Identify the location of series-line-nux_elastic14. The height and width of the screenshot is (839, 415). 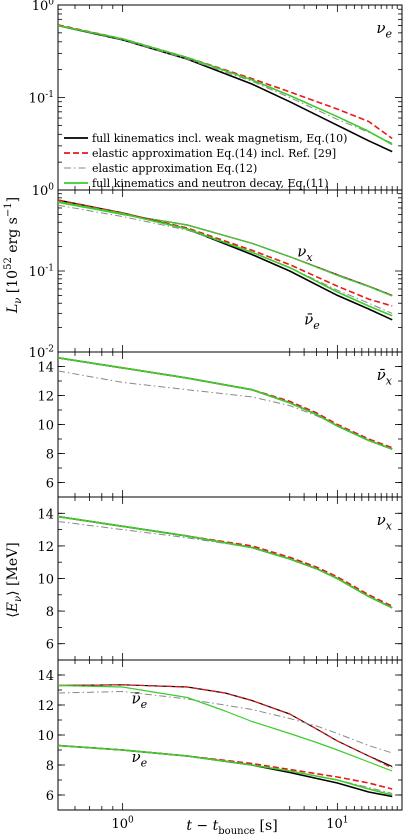
(225, 248).